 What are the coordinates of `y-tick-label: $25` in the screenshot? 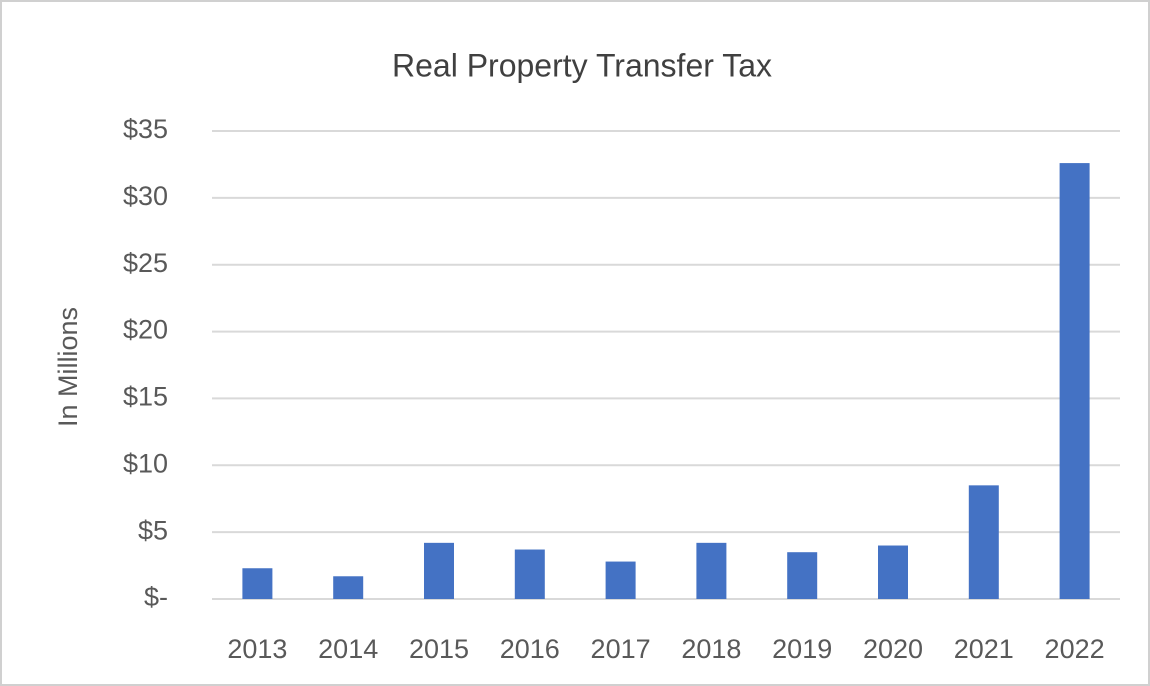 It's located at (145, 263).